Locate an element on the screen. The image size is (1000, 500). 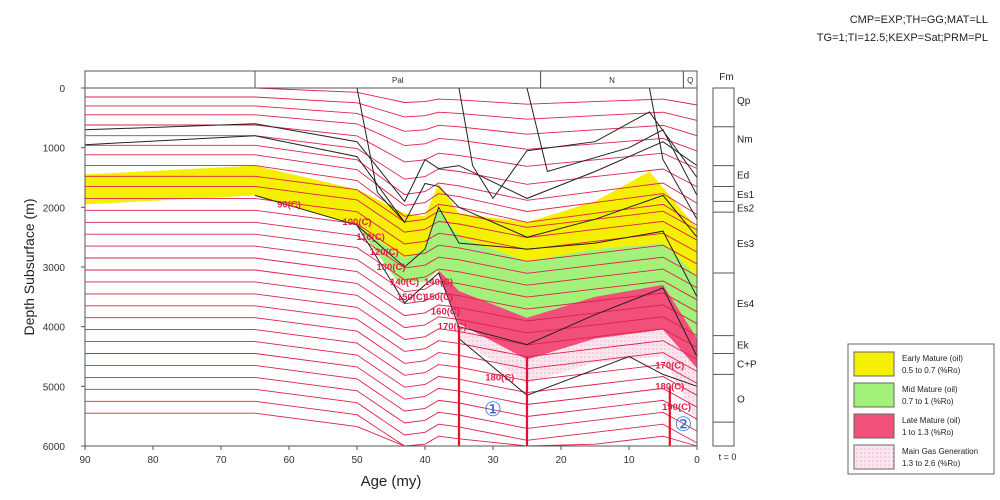
isotherm-label-11: 170(C) is located at coordinates (452, 327).